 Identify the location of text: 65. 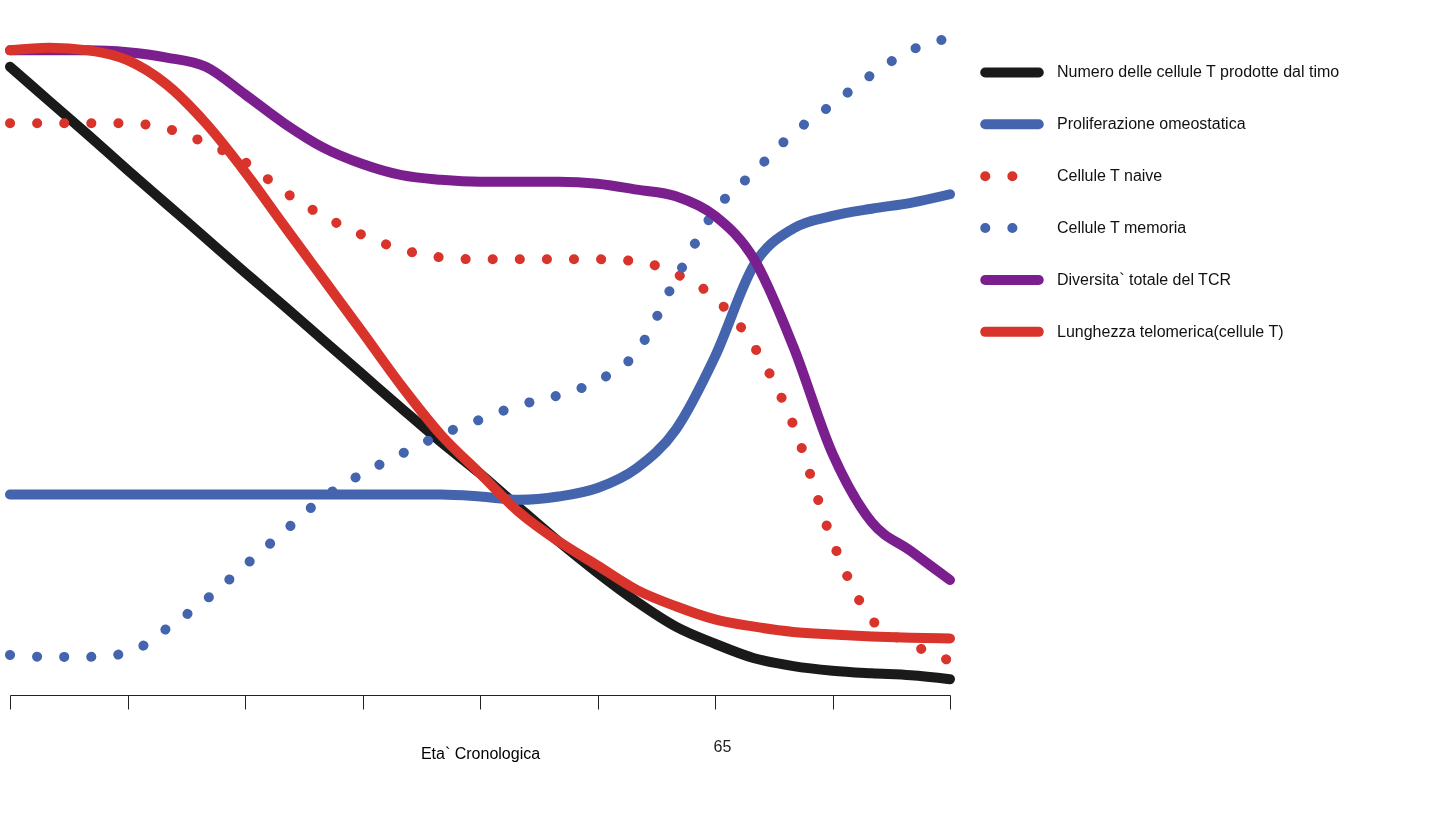
(722, 746).